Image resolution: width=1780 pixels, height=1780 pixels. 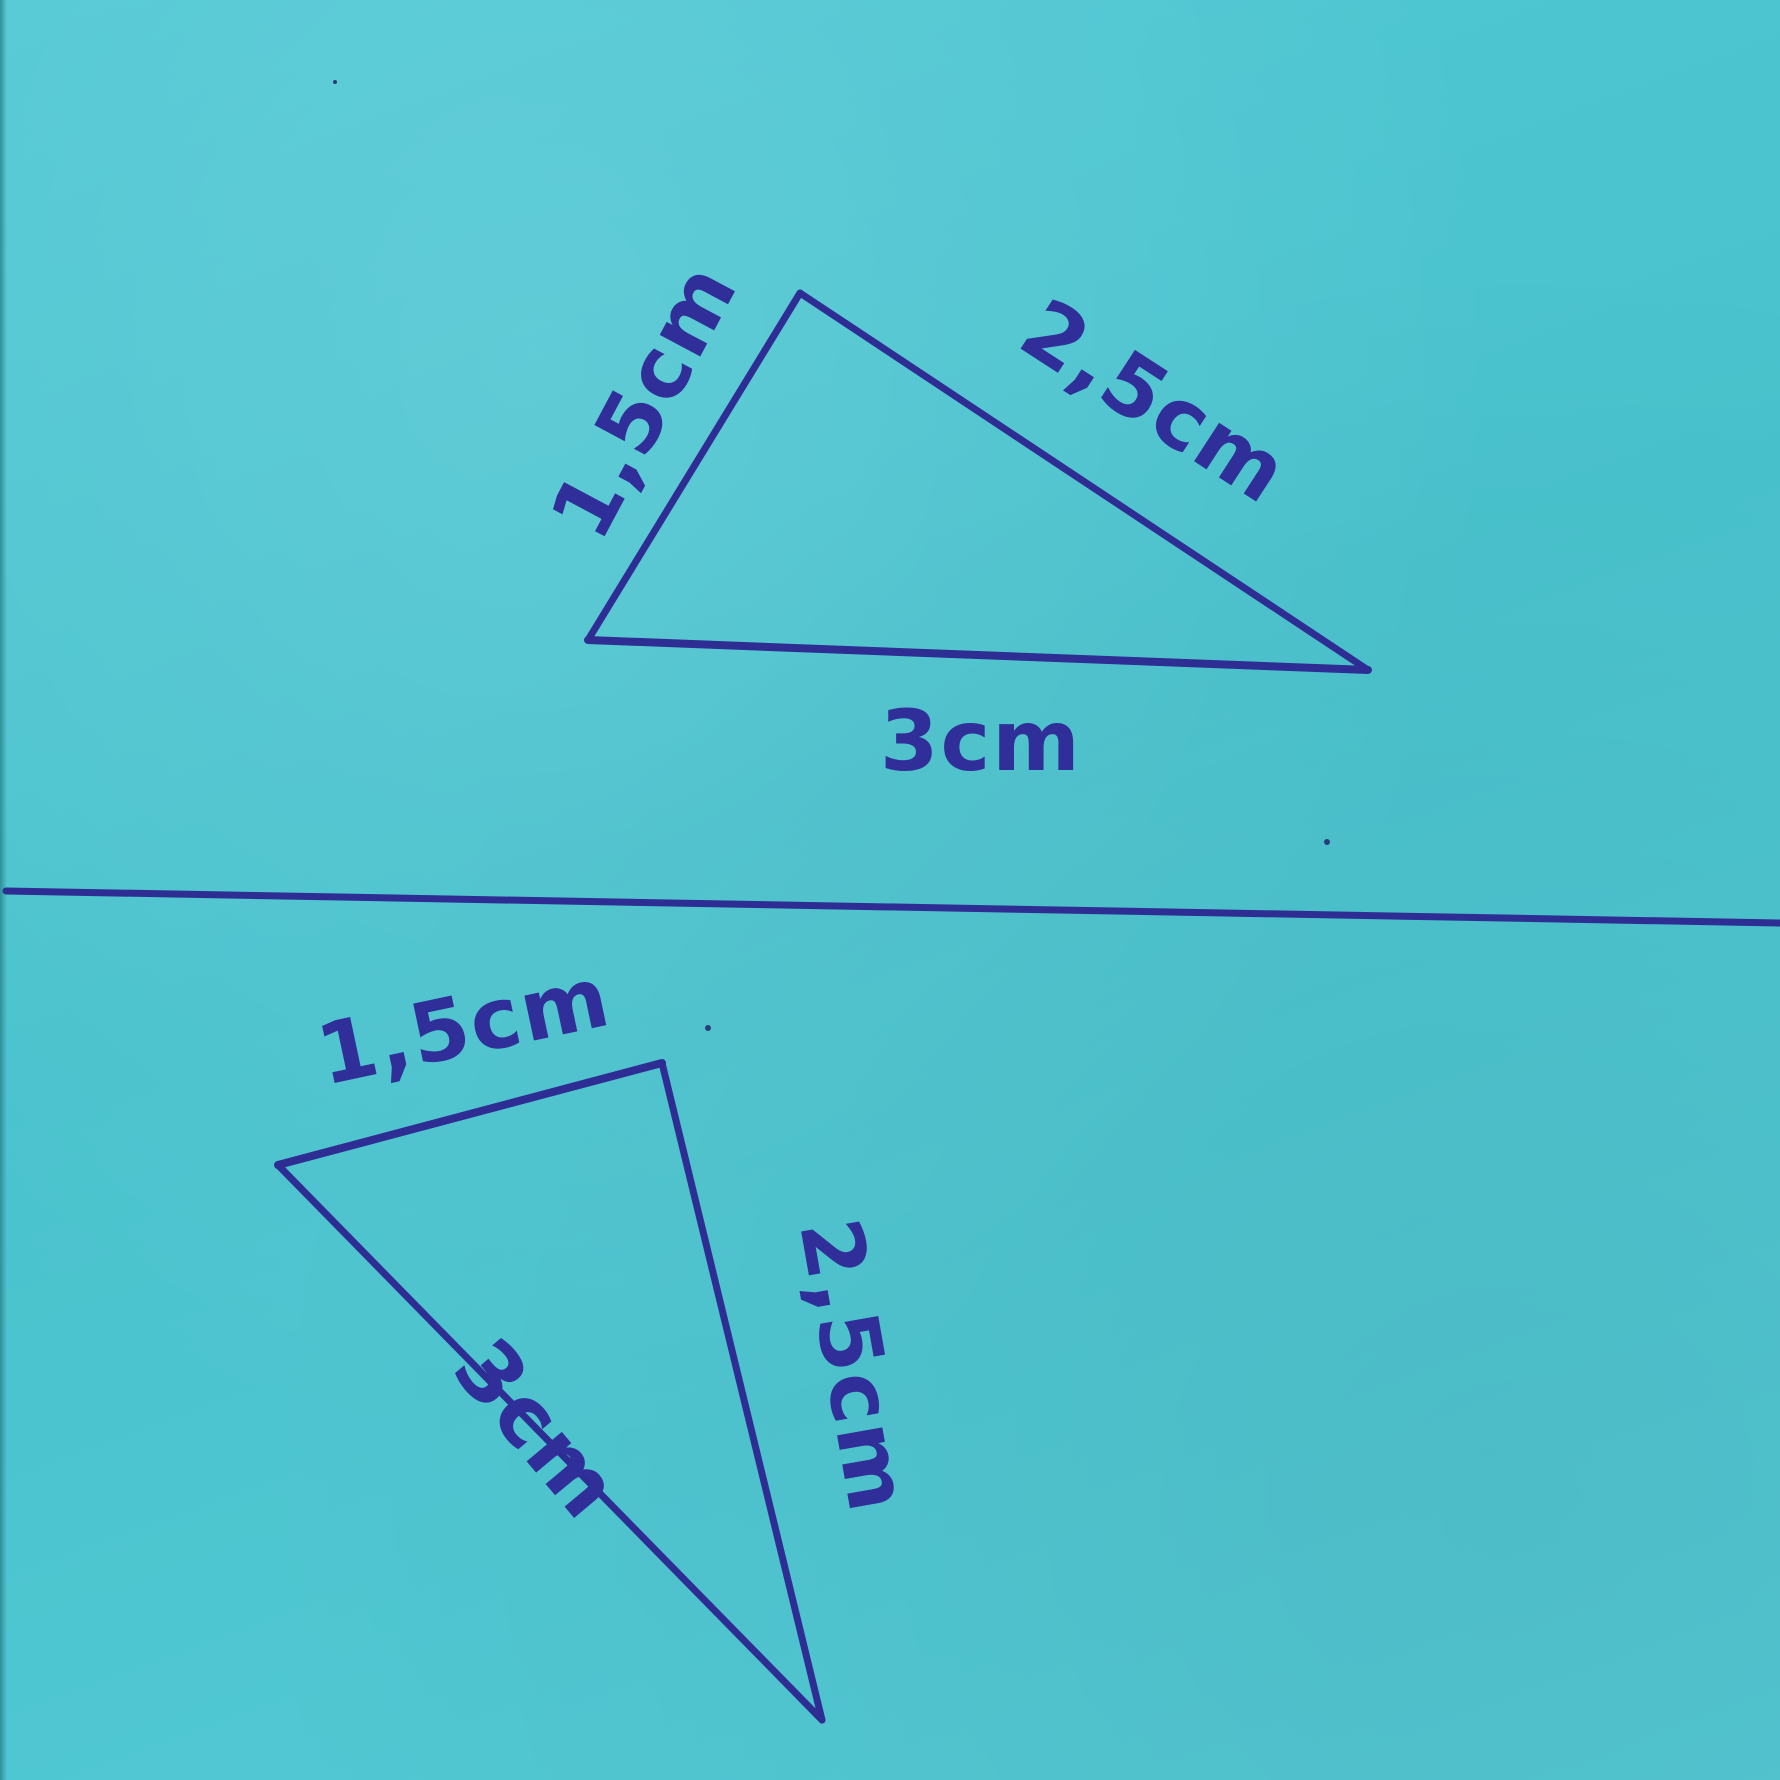 I want to click on bottom-triangle-label-top: 1,5cm, so click(x=464, y=1025).